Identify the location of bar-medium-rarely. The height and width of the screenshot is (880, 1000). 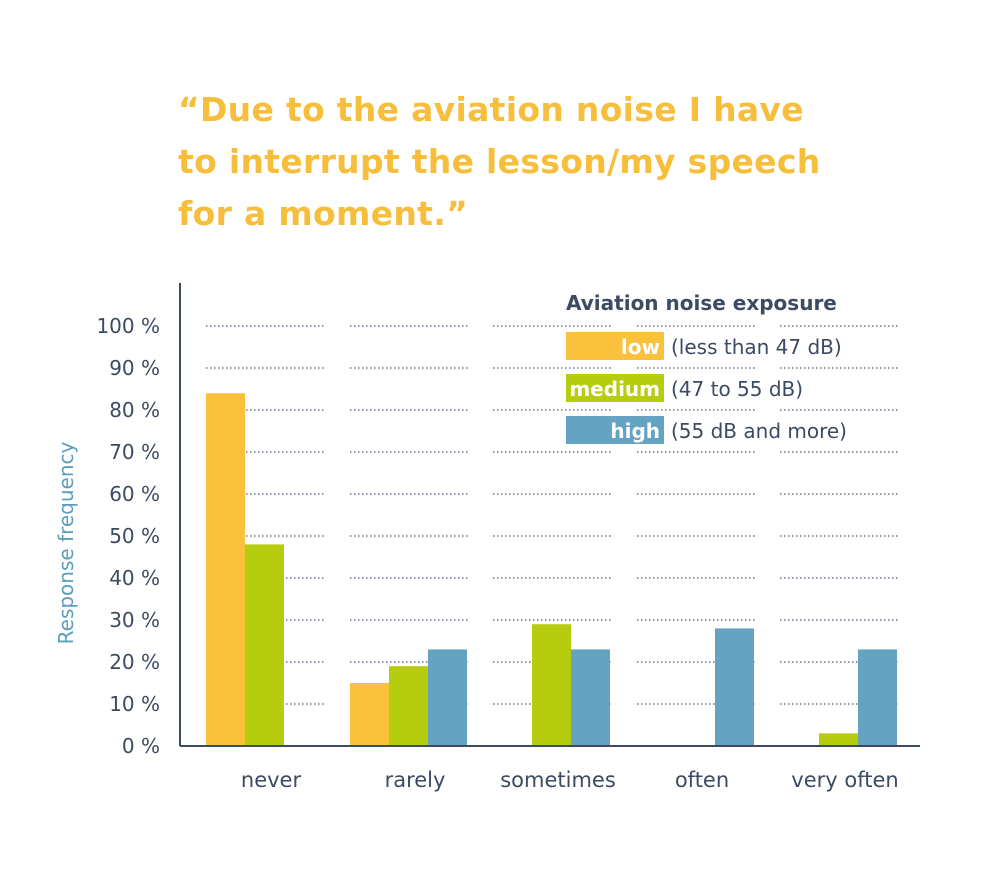
(408, 706).